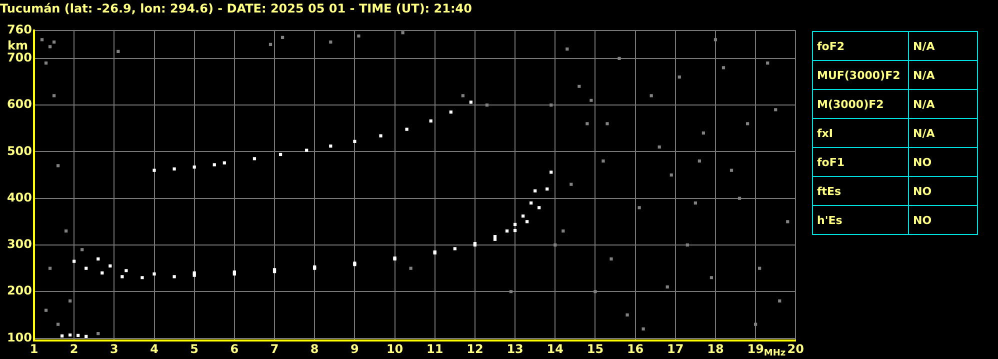 The image size is (998, 359). I want to click on x-tick-label: 18, so click(715, 349).